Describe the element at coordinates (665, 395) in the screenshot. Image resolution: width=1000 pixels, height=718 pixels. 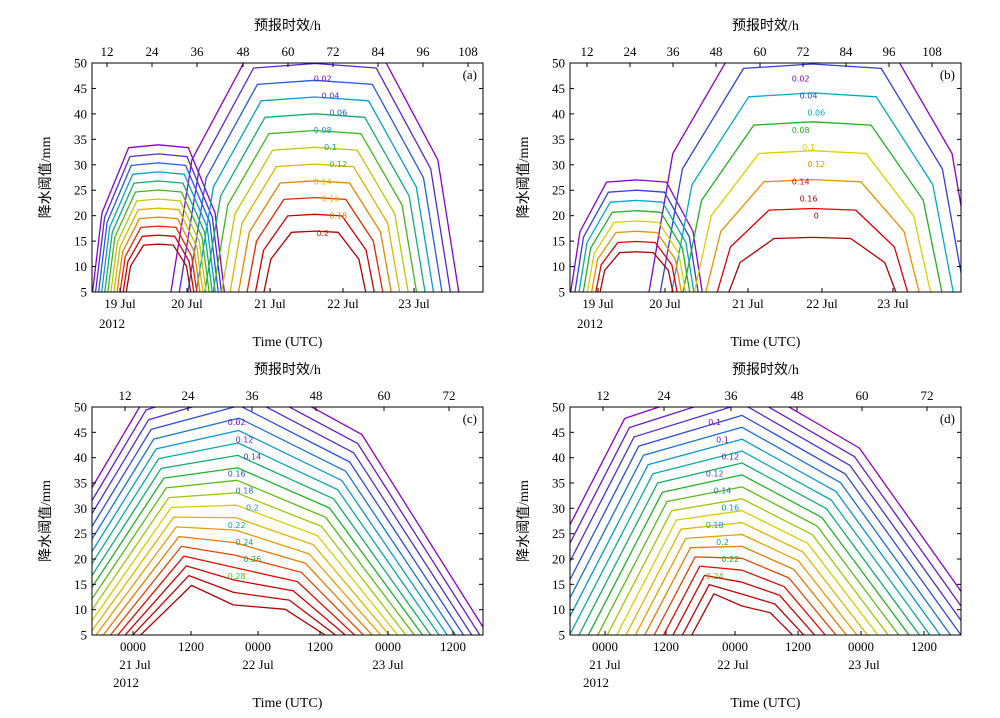
I see `top-tick-label: 24` at that location.